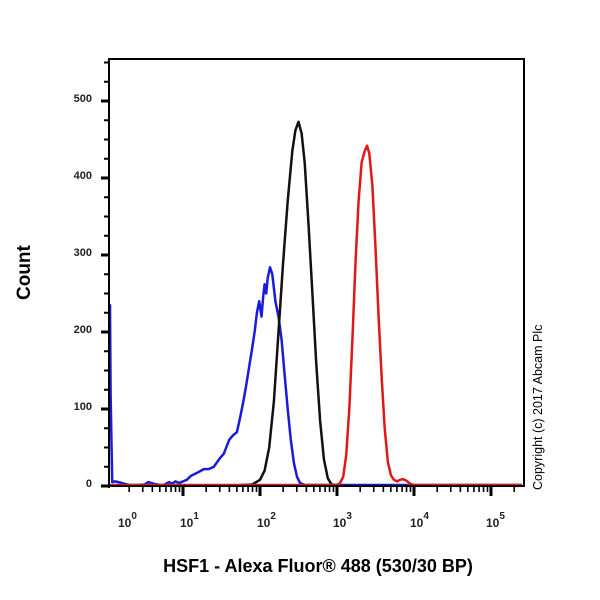  What do you see at coordinates (318, 566) in the screenshot?
I see `x-axis-label: HSF1 - Alexa Fluor® 488 (530/30 BP)` at bounding box center [318, 566].